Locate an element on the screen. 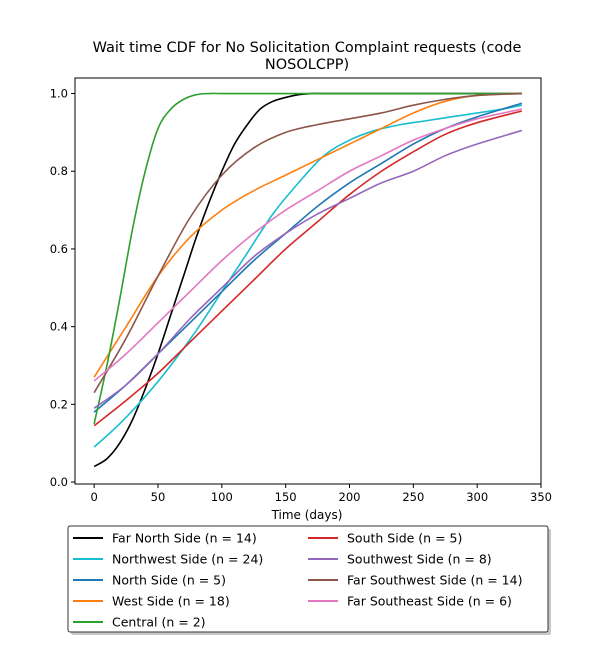 This screenshot has height=650, width=600. legend-label-4: Central (n = 2) is located at coordinates (159, 622).